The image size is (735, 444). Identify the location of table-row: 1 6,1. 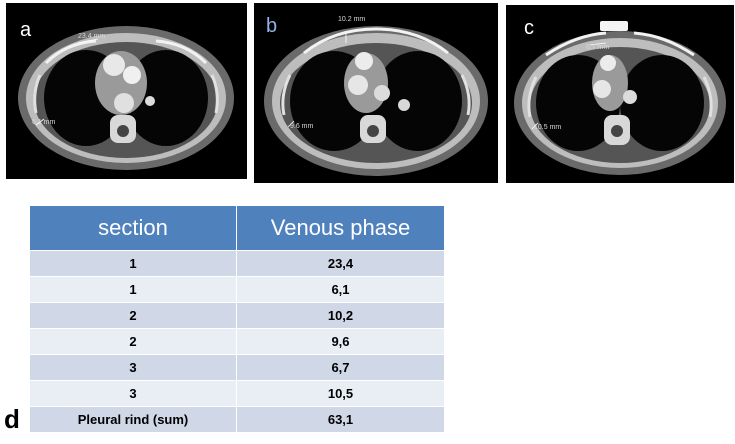
(237, 289).